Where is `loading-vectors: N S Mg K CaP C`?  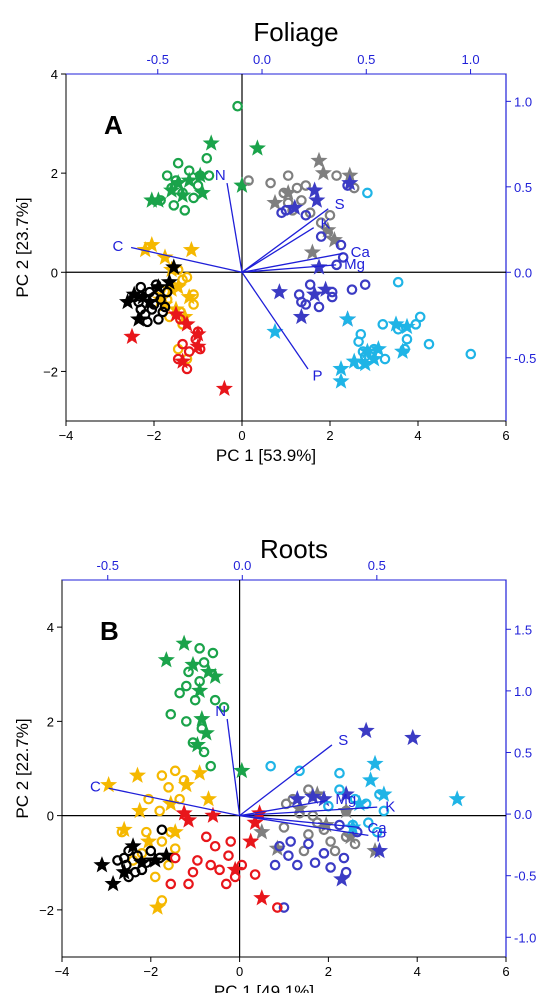
loading-vectors: N S Mg K CaP C is located at coordinates (242, 774).